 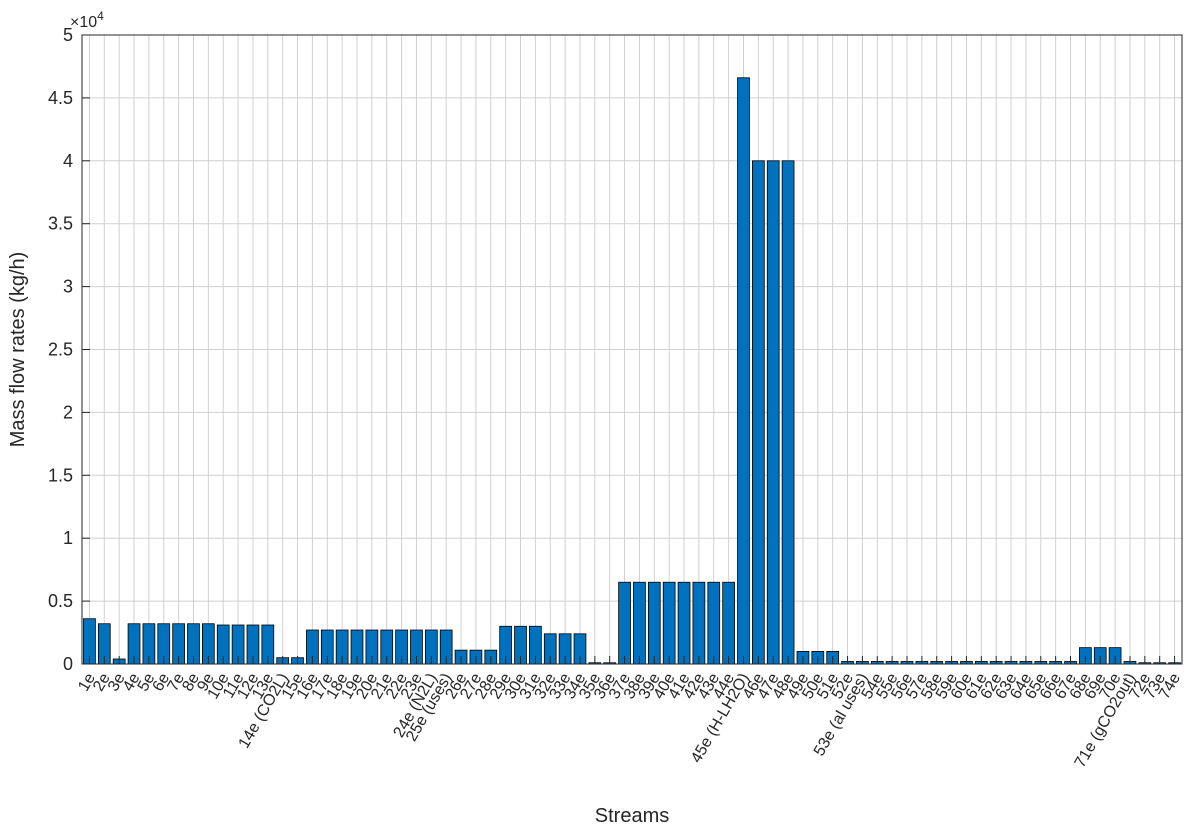 What do you see at coordinates (18, 350) in the screenshot?
I see `y-axis-label: Mass flow rates (kg/h)` at bounding box center [18, 350].